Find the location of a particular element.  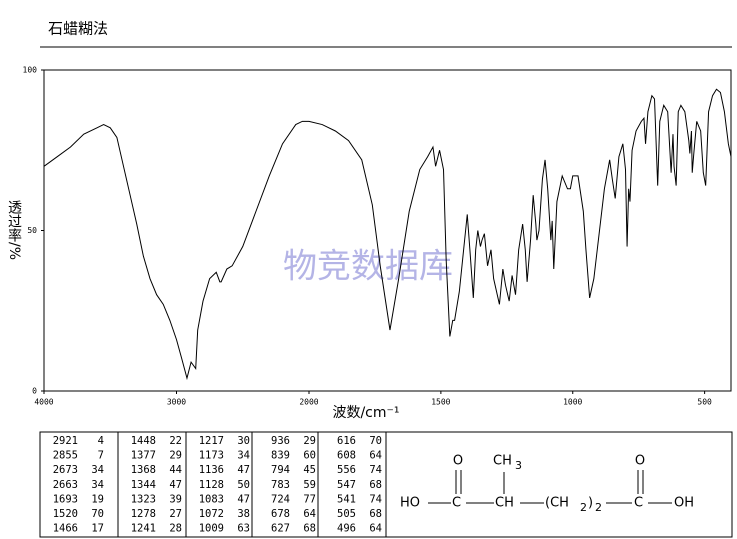

peak-wavenumber: 2673 is located at coordinates (65, 470).